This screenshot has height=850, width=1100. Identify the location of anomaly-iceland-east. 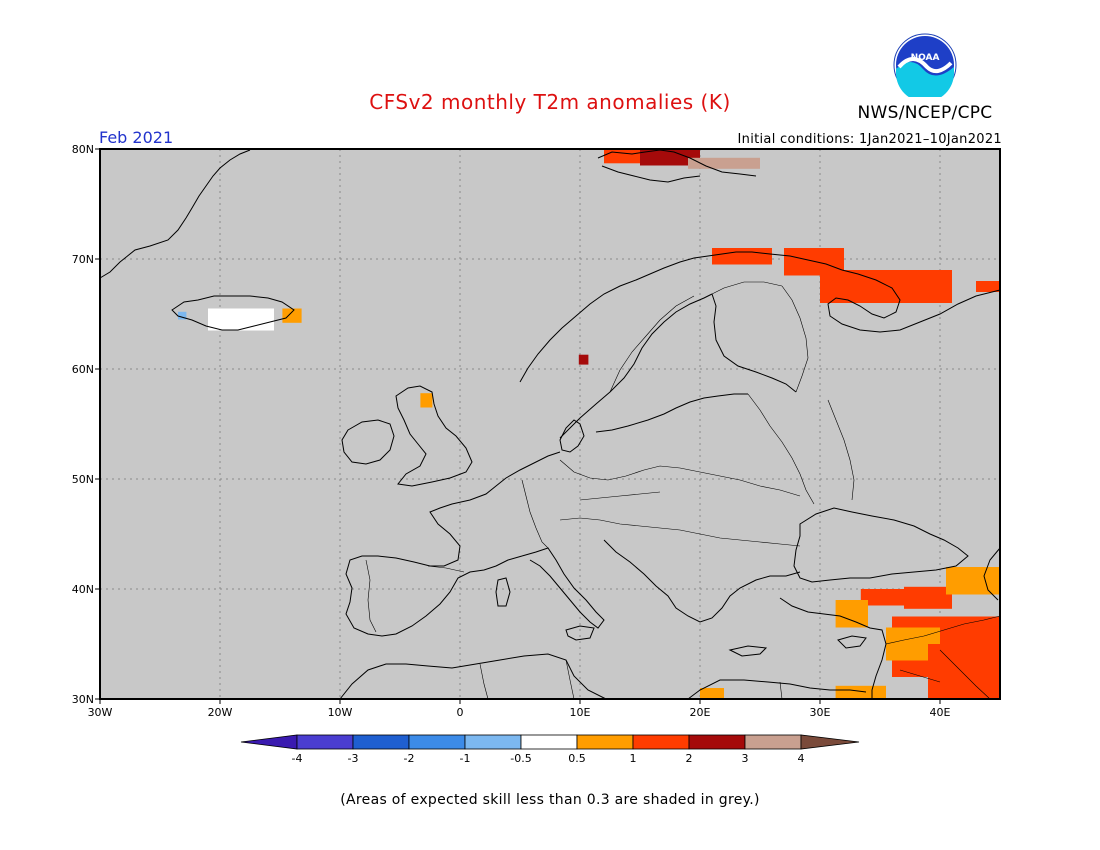
(292, 315).